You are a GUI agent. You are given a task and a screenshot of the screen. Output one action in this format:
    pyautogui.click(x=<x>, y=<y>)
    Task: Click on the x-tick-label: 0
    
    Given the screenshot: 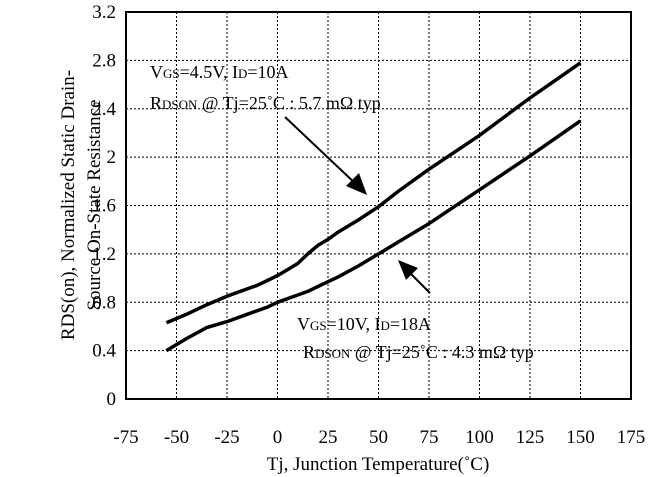 What is the action you would take?
    pyautogui.click(x=278, y=437)
    